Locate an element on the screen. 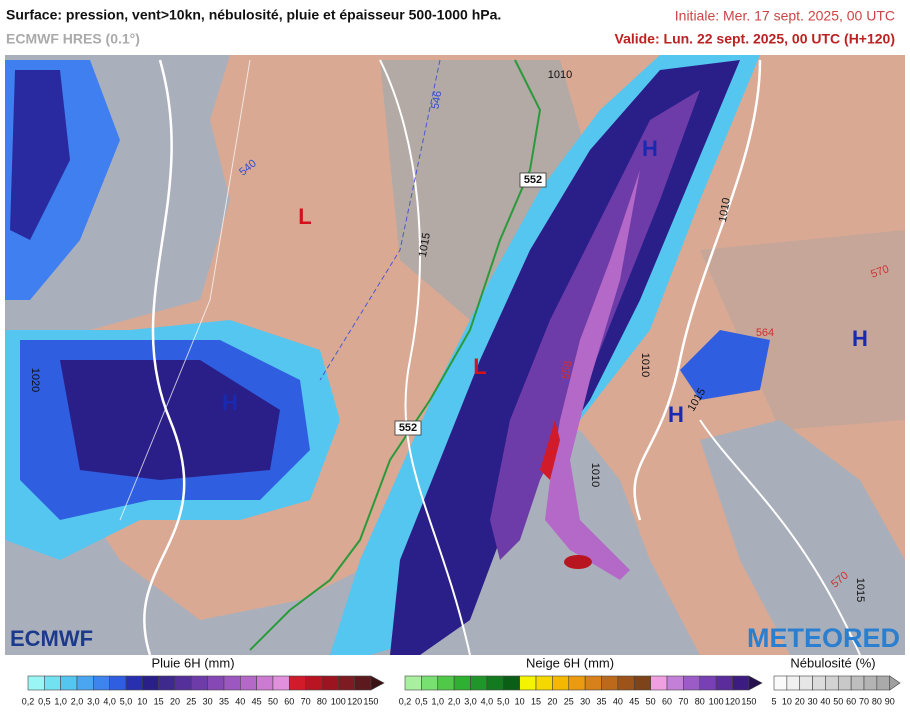 The width and height of the screenshot is (910, 715). legend-label: 45 is located at coordinates (257, 701).